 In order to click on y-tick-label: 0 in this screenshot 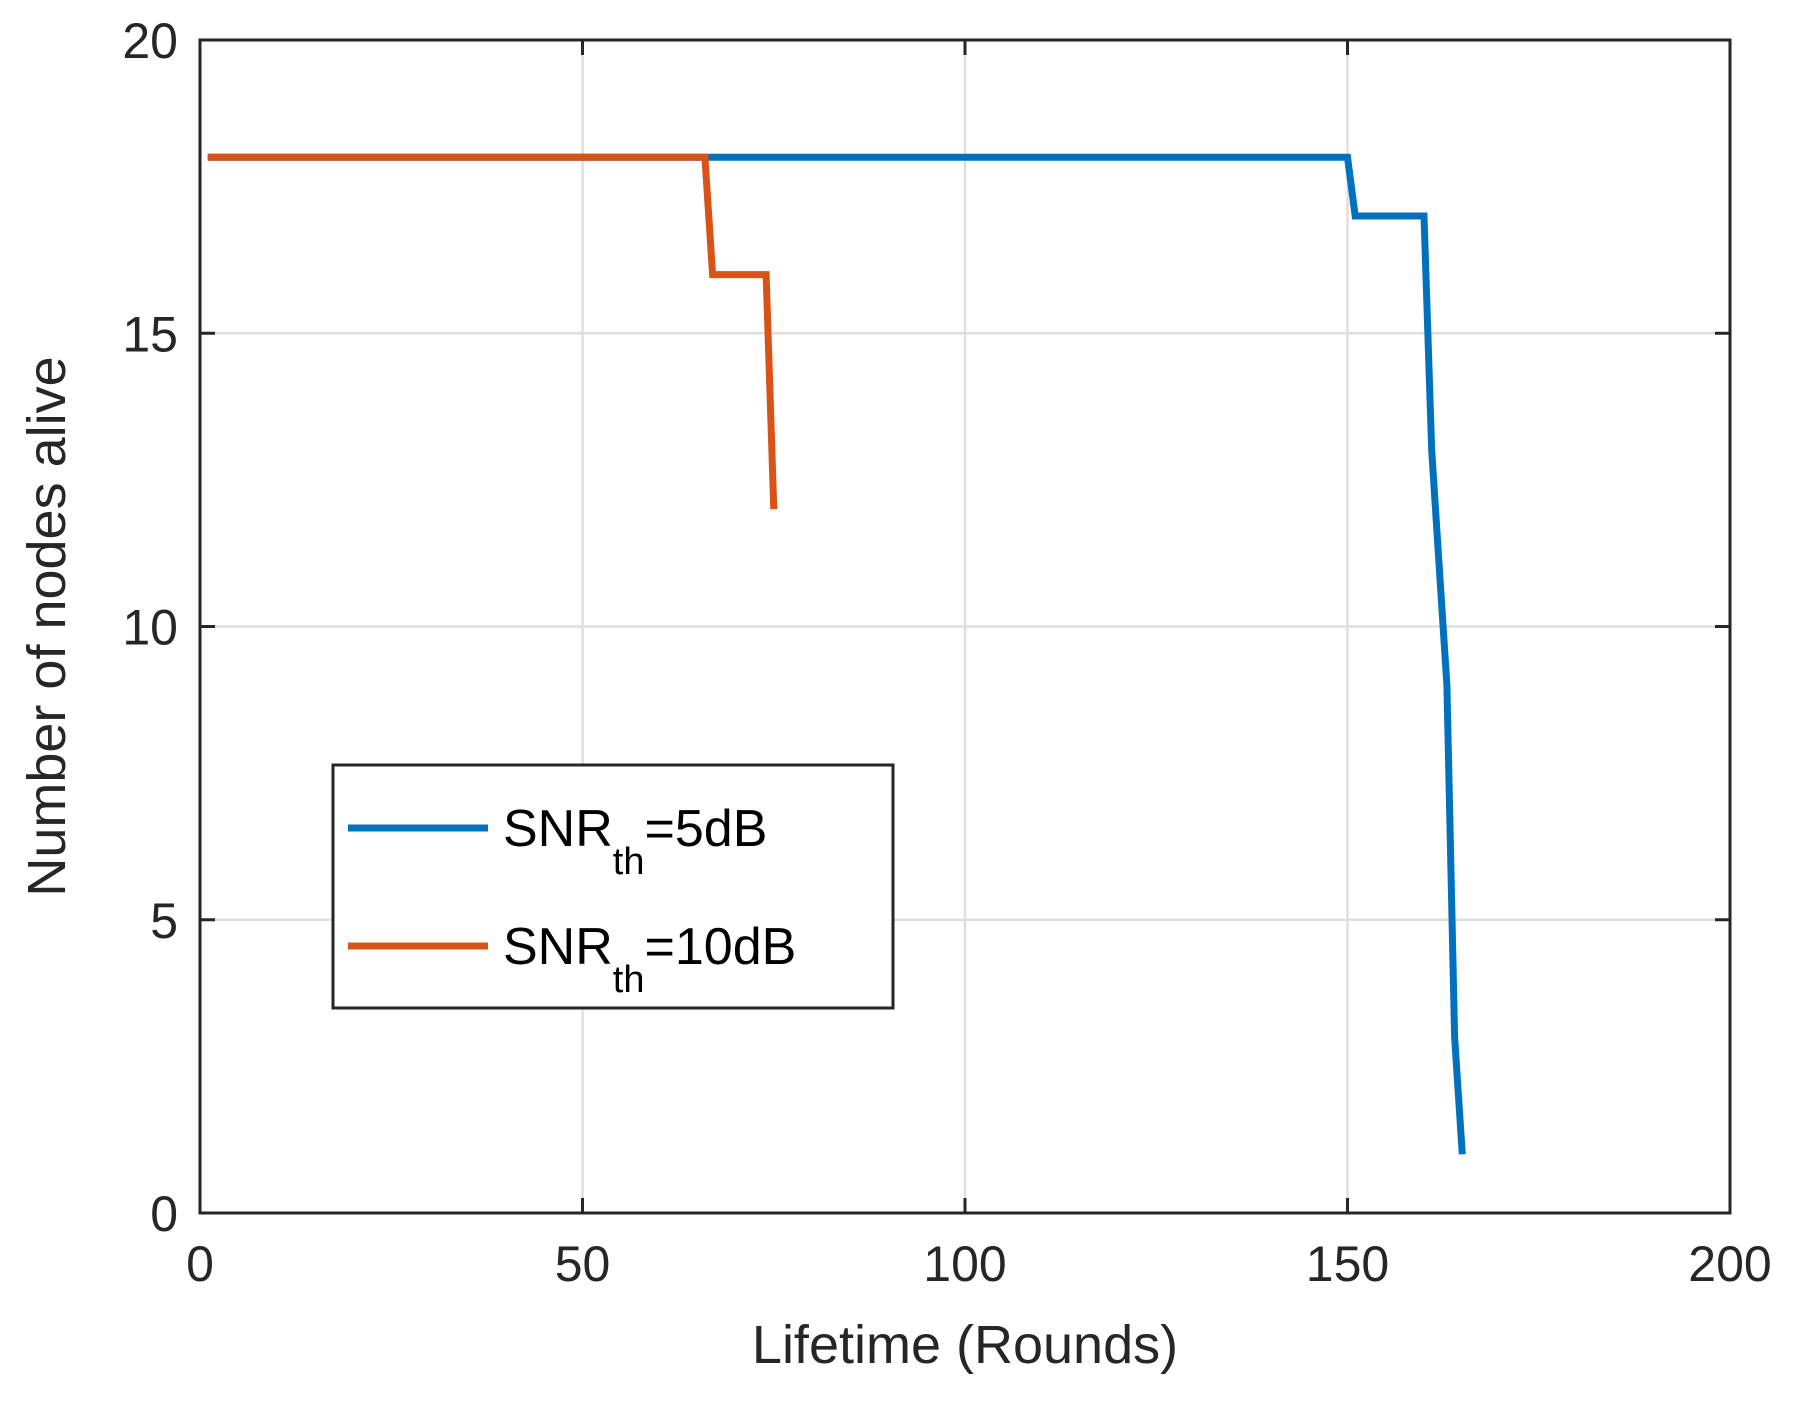, I will do `click(164, 1214)`.